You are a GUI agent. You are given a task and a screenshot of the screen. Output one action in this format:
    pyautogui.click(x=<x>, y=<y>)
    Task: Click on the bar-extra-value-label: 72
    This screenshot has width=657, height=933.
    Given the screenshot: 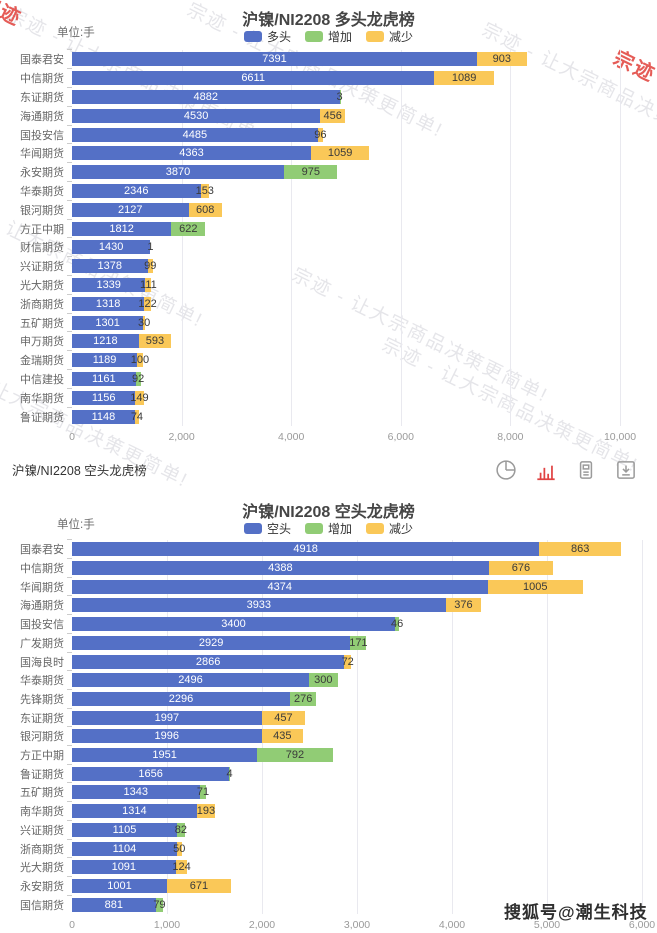 What is the action you would take?
    pyautogui.click(x=347, y=661)
    